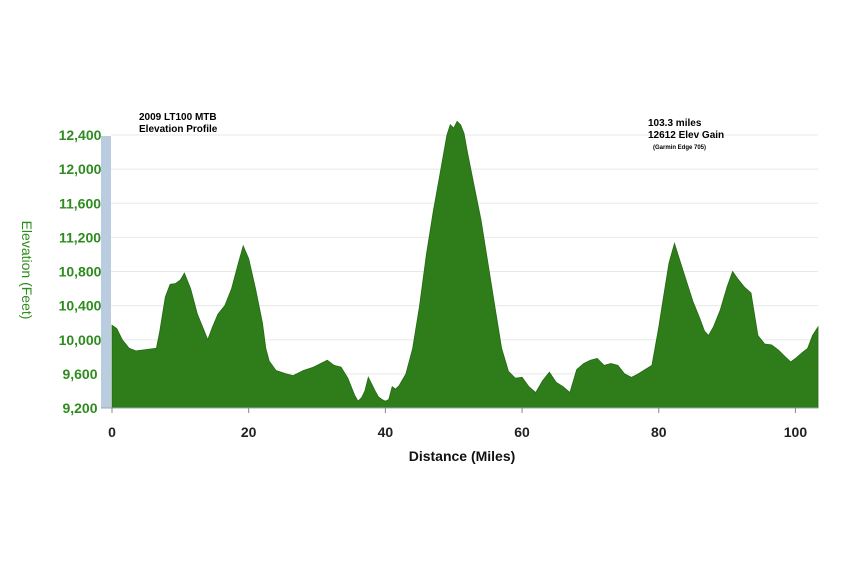  Describe the element at coordinates (675, 123) in the screenshot. I see `distance-annotation: 103.3 miles` at that location.